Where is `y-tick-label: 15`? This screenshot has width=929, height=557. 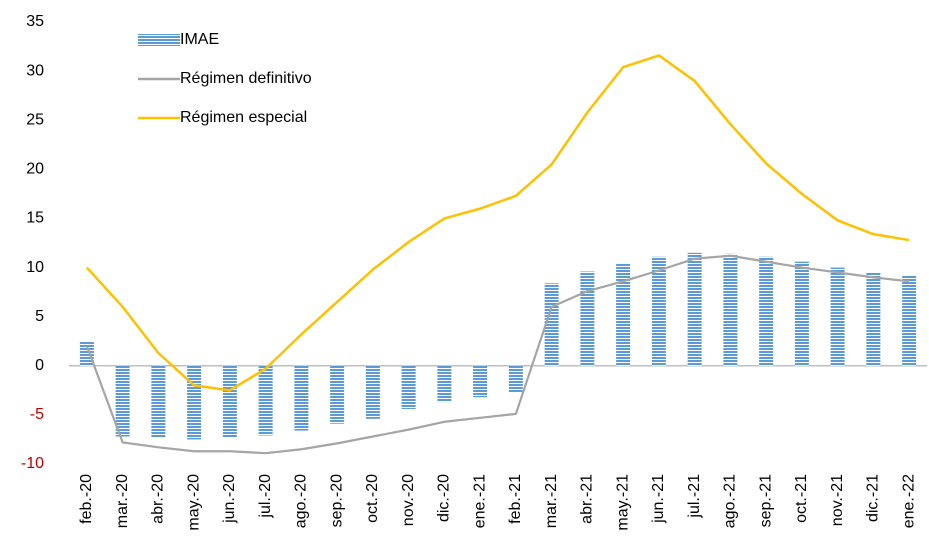 y-tick-label: 15 is located at coordinates (35, 218).